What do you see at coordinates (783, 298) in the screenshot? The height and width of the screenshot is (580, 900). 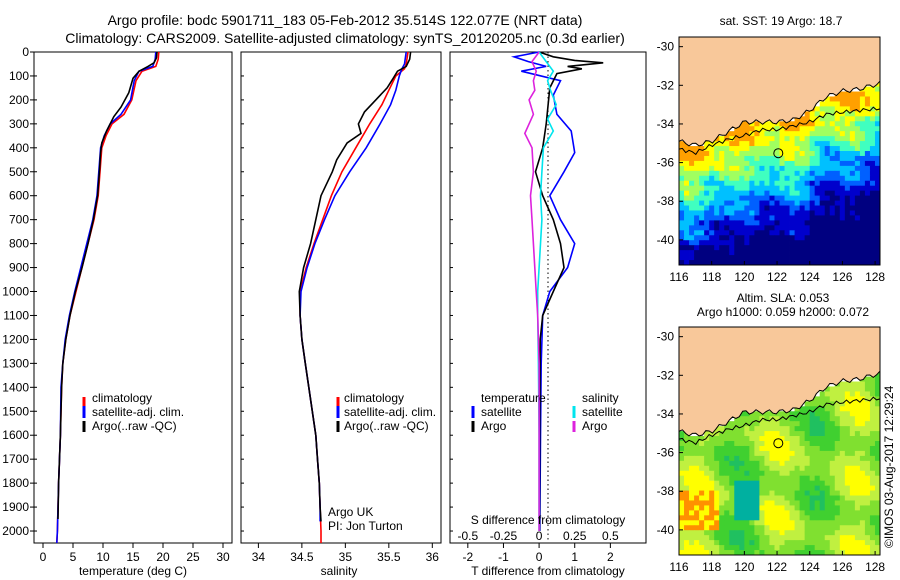 I see `sla-map-title: Altim. SLA: 0.053` at bounding box center [783, 298].